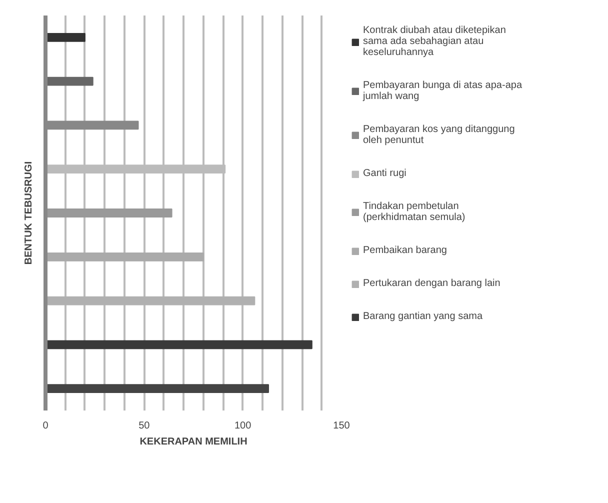 Image resolution: width=608 pixels, height=503 pixels. What do you see at coordinates (423, 316) in the screenshot?
I see `legend-label: Barang gantian yang sama` at bounding box center [423, 316].